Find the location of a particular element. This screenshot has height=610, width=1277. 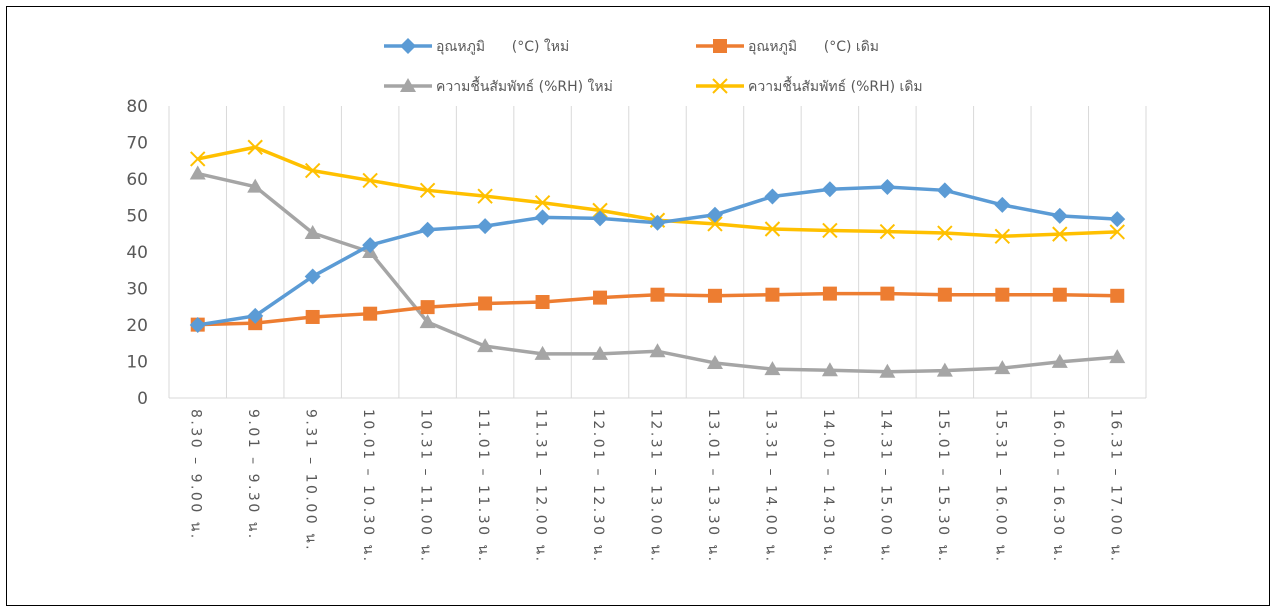

x-tick-label: 11.01 – 11.30 น. is located at coordinates (483, 486).